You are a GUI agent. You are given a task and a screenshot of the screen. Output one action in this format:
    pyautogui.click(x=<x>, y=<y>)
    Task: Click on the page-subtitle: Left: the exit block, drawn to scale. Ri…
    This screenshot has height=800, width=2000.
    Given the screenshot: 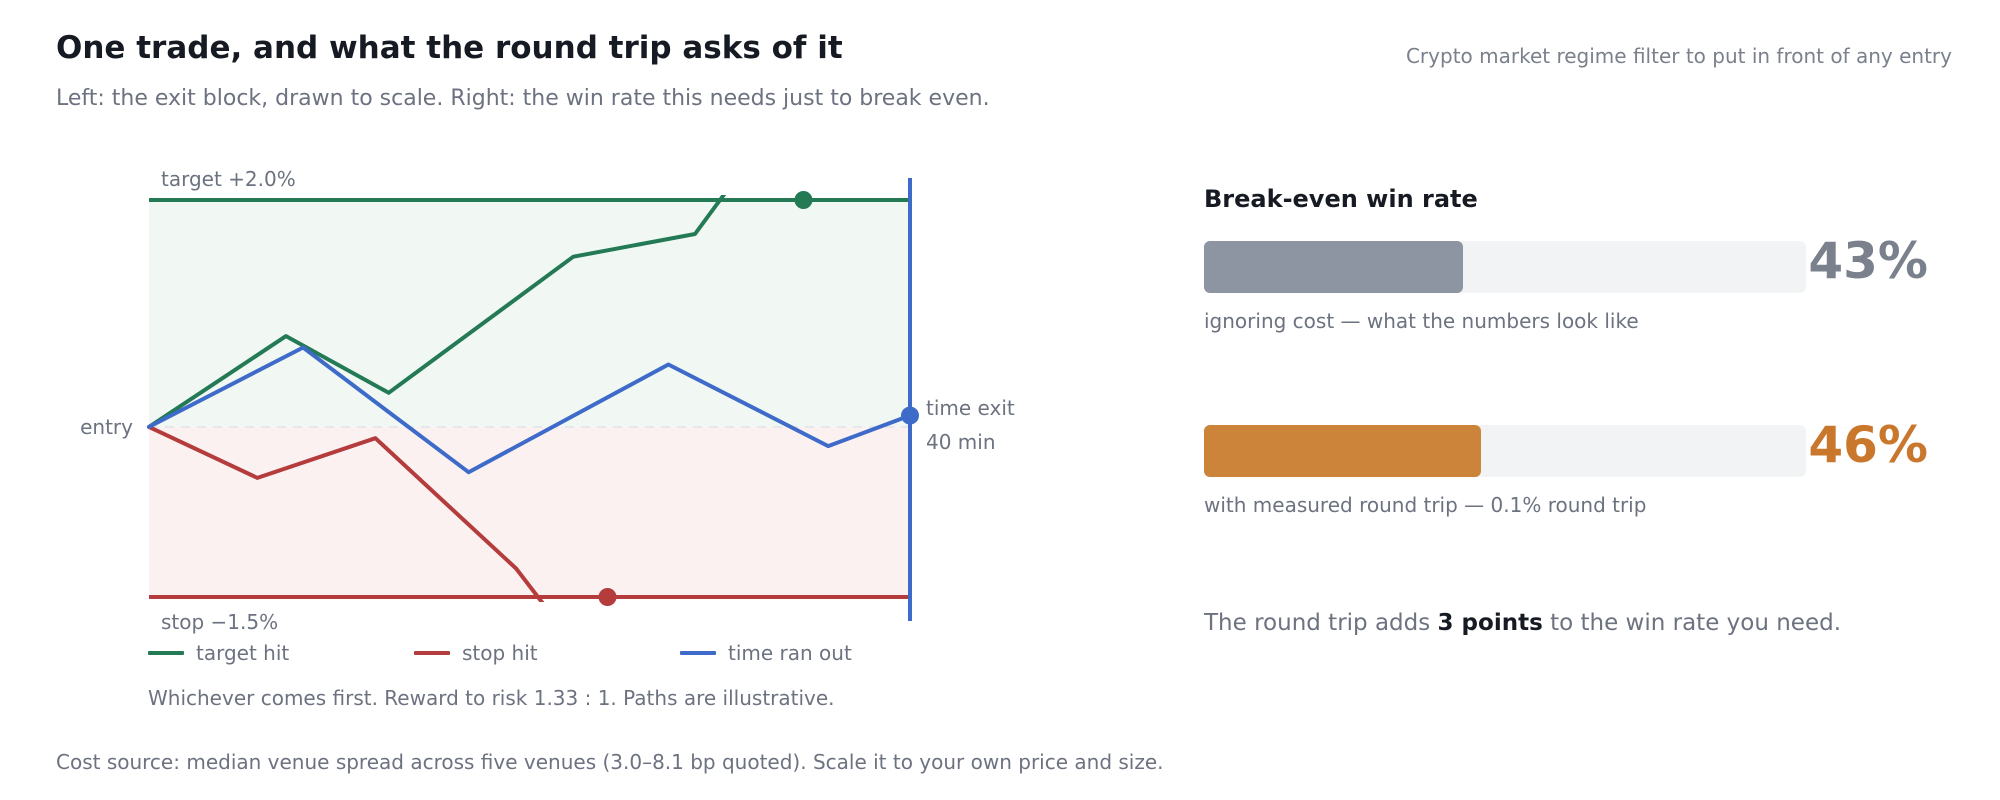 What is the action you would take?
    pyautogui.click(x=523, y=98)
    